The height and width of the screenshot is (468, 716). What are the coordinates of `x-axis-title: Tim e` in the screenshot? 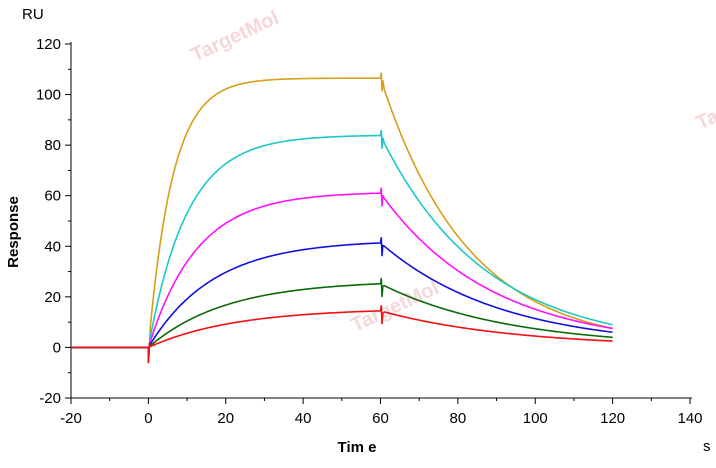 It's located at (357, 447).